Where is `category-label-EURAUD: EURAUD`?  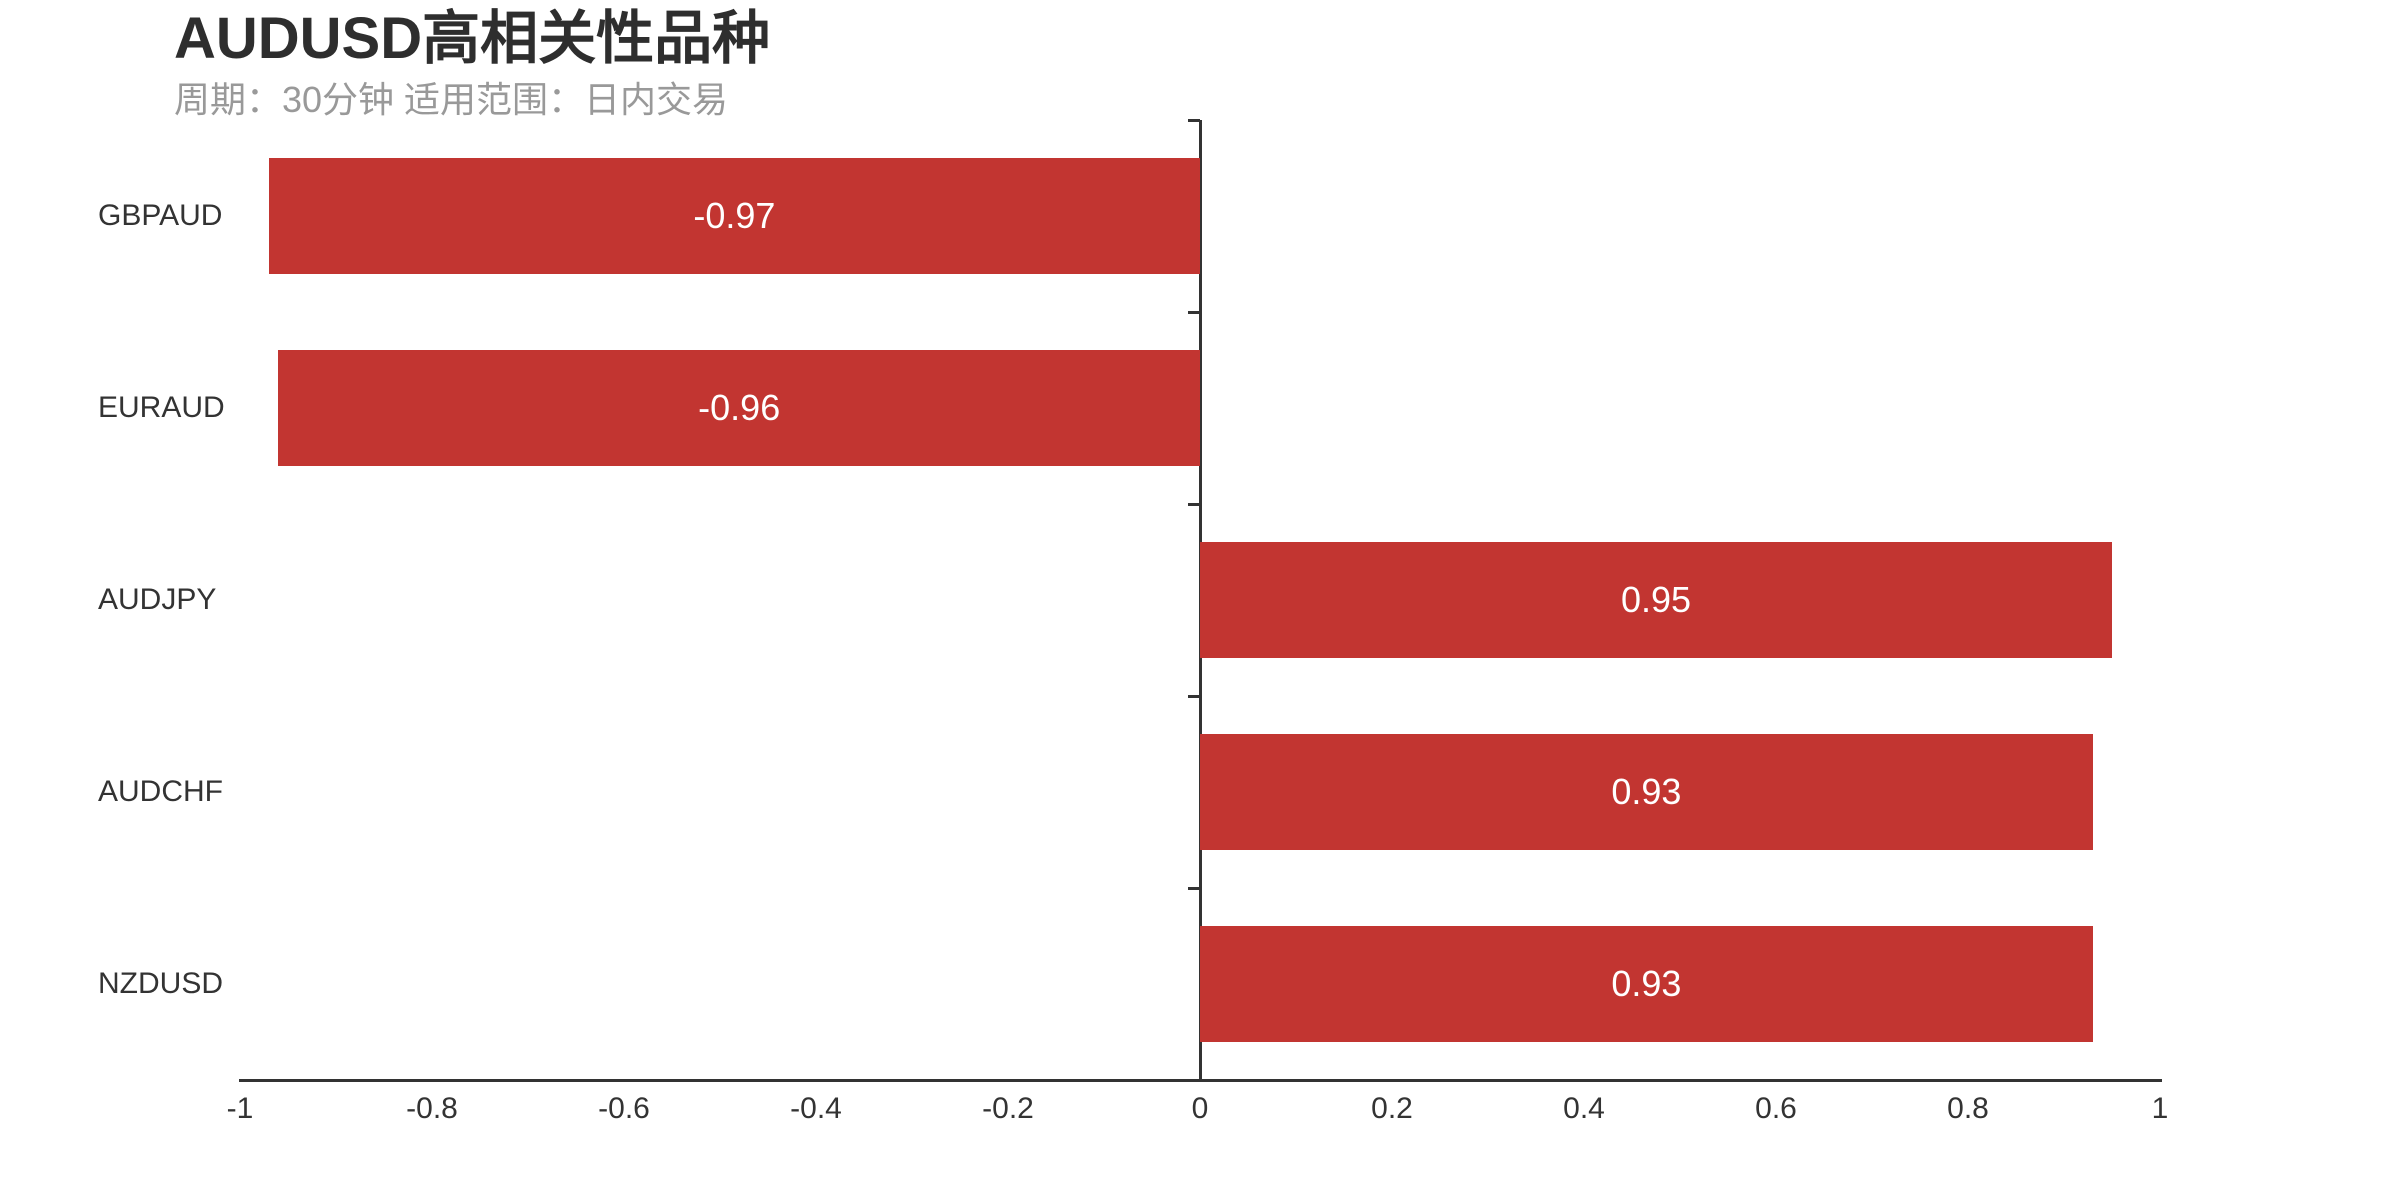 category-label-EURAUD: EURAUD is located at coordinates (161, 407).